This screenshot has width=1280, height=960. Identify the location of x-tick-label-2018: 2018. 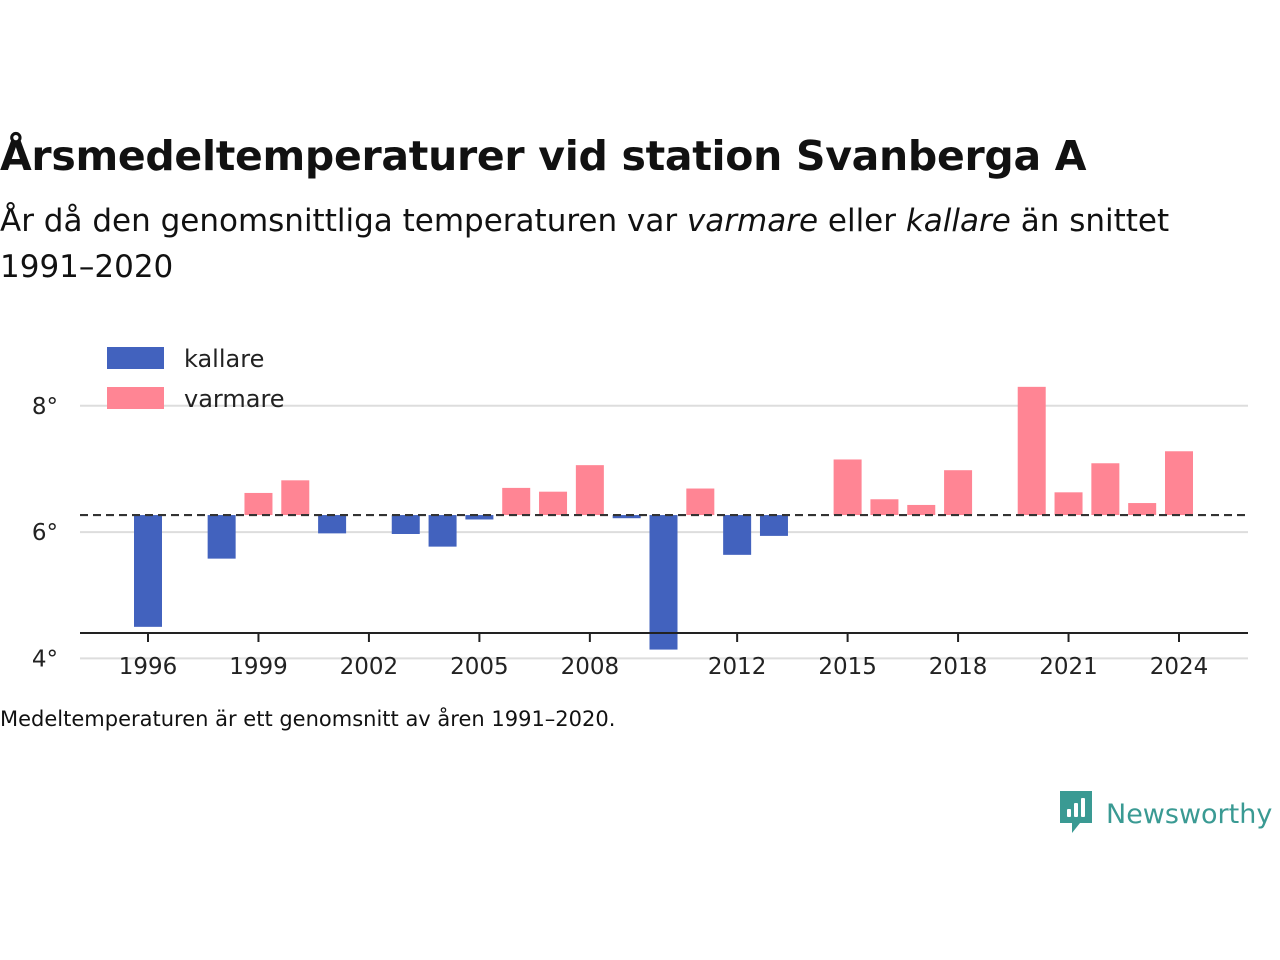
(958, 667).